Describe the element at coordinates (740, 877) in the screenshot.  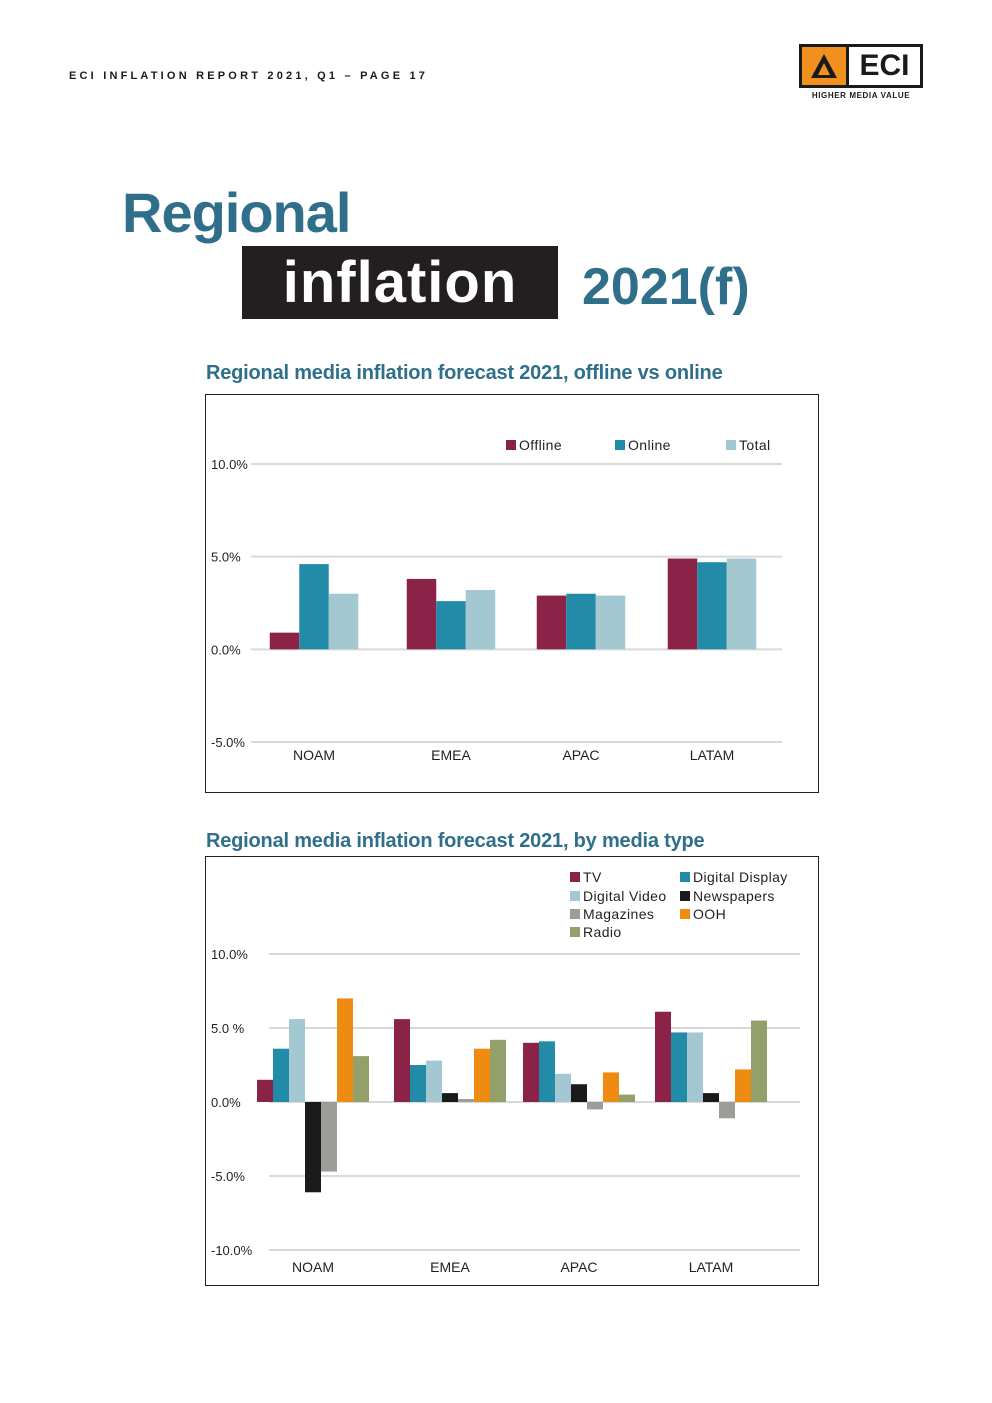
I see `legend-label-digital-display: Digital Display` at that location.